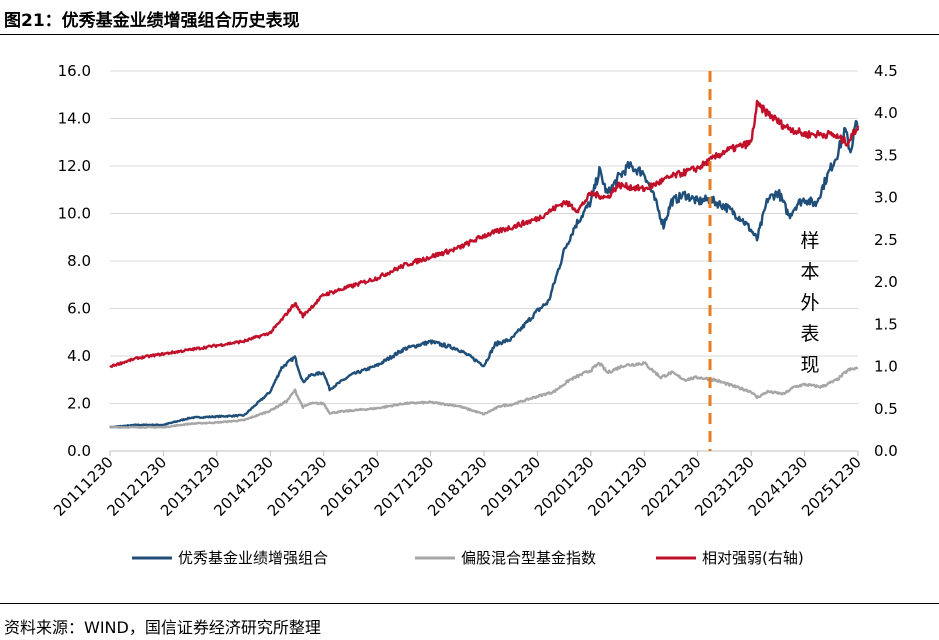  Describe the element at coordinates (886, 261) in the screenshot. I see `right-axis-ticks: 0.0 0.5 1.0 1.5 2.0 2.5 3.0 3.5 4.0 4.5` at that location.